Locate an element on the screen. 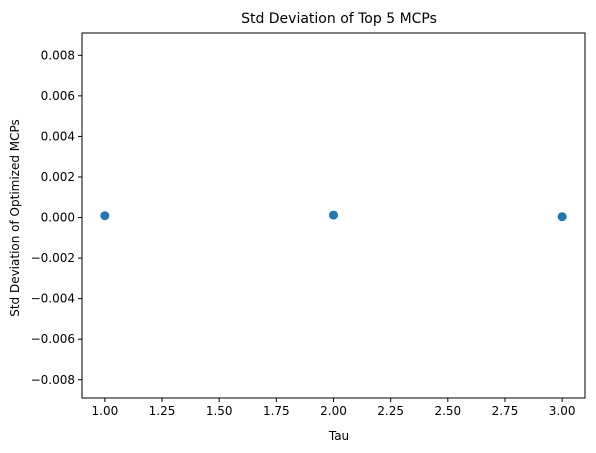  x-axis-label: Tau is located at coordinates (338, 436).